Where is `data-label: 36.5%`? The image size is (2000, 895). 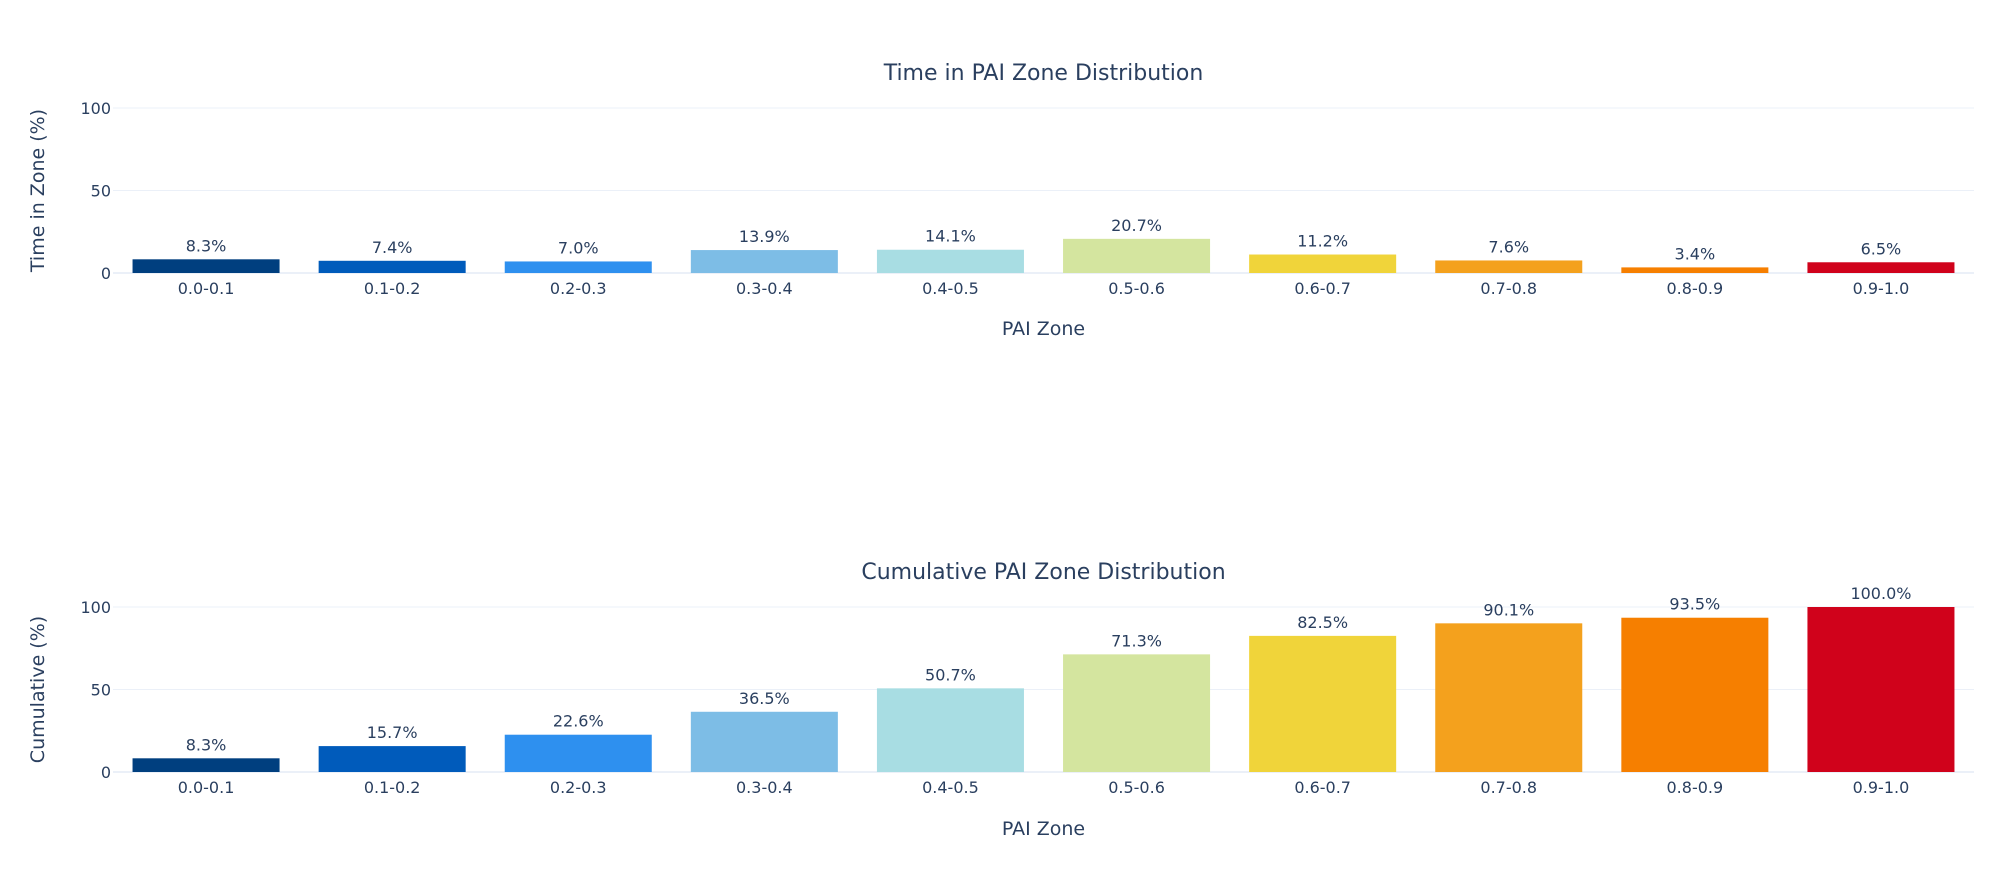
data-label: 36.5% is located at coordinates (764, 698).